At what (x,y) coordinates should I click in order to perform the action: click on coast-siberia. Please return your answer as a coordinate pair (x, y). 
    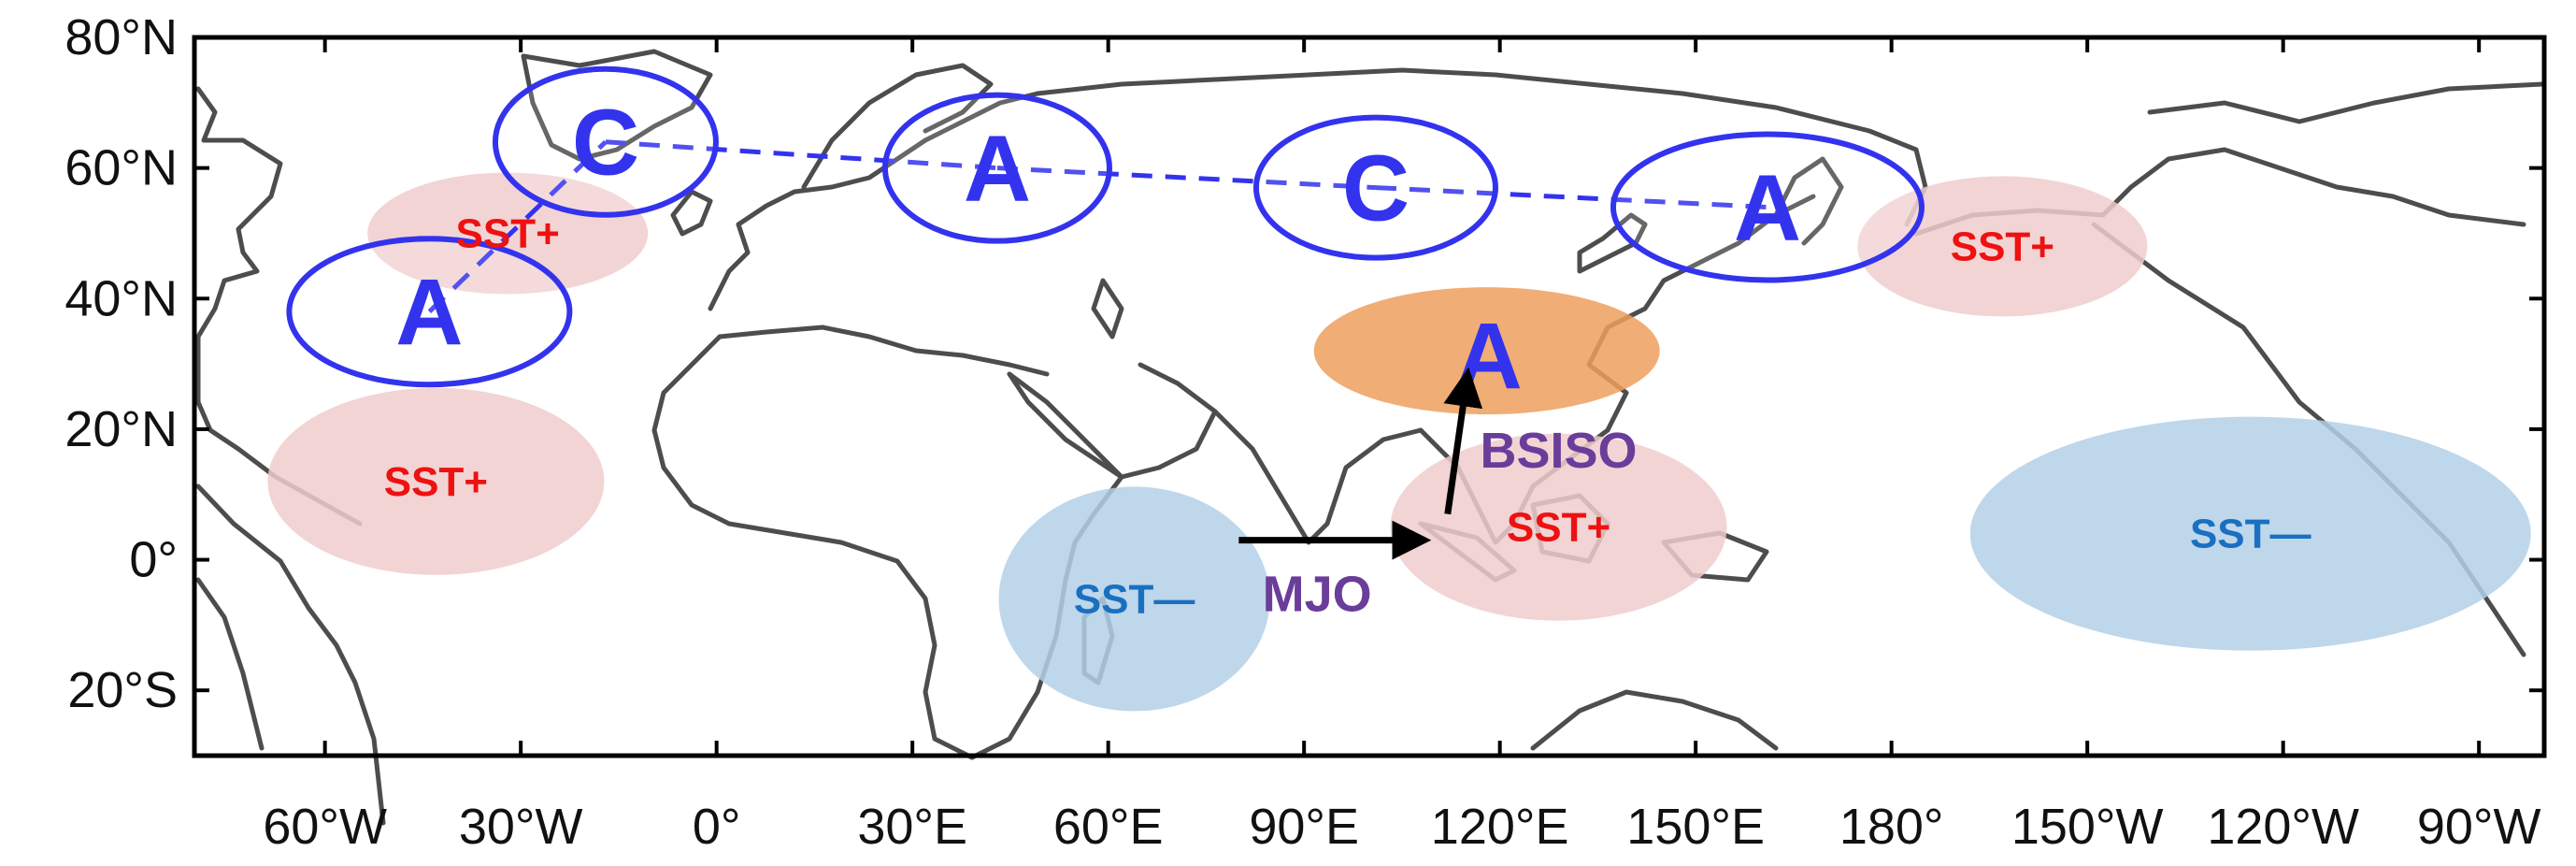
    Looking at the image, I should click on (1481, 147).